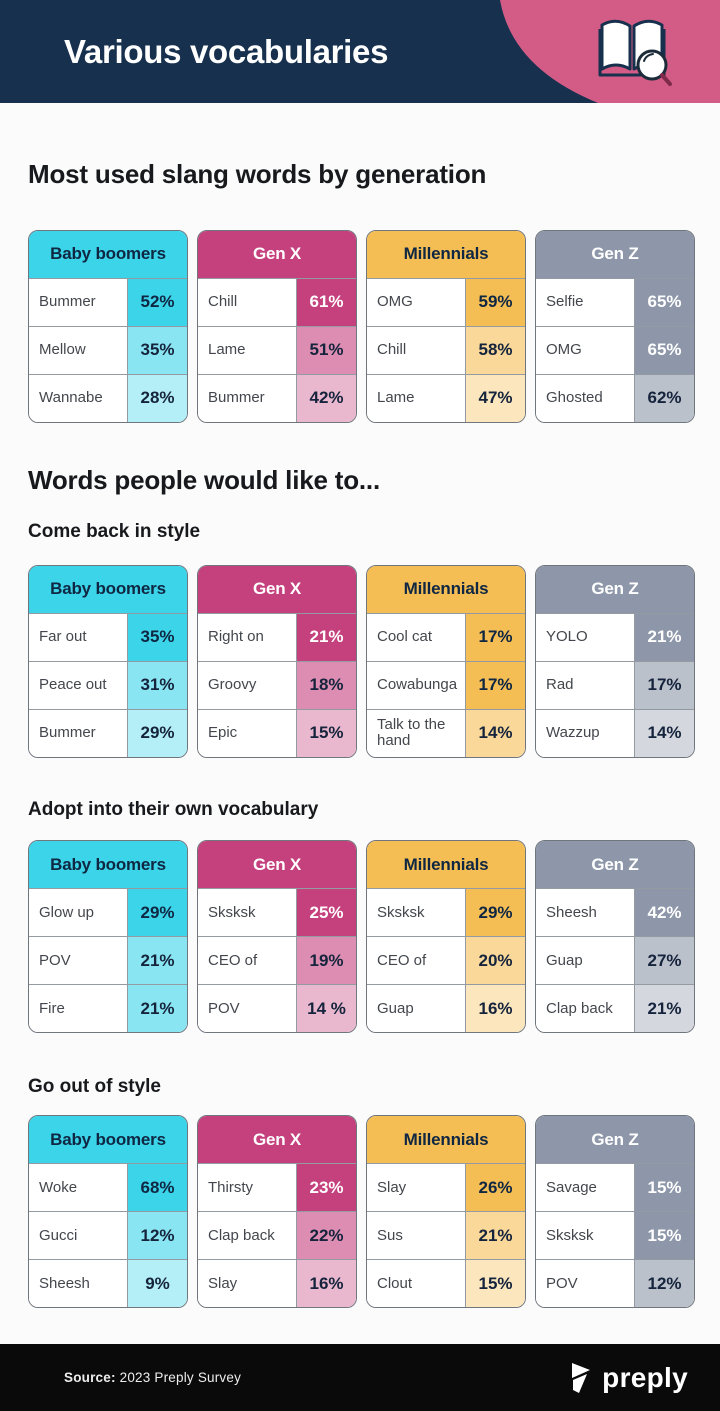  I want to click on slang-word: Right on, so click(236, 636).